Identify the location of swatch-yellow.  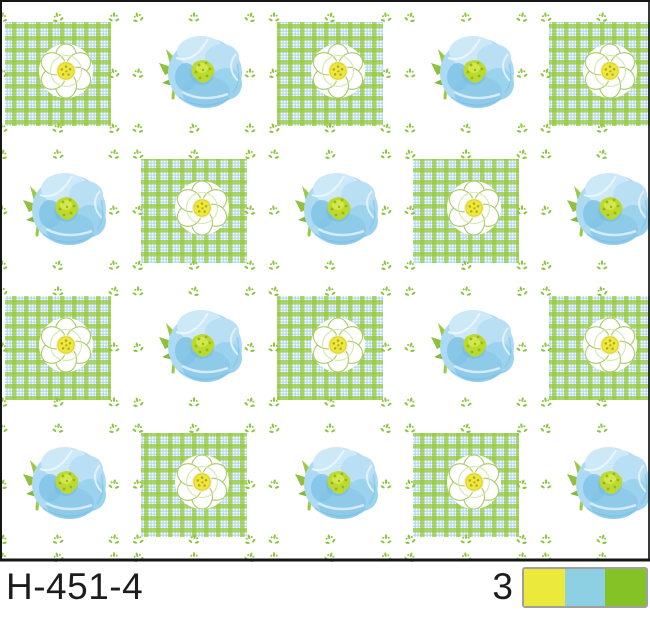
(544, 587).